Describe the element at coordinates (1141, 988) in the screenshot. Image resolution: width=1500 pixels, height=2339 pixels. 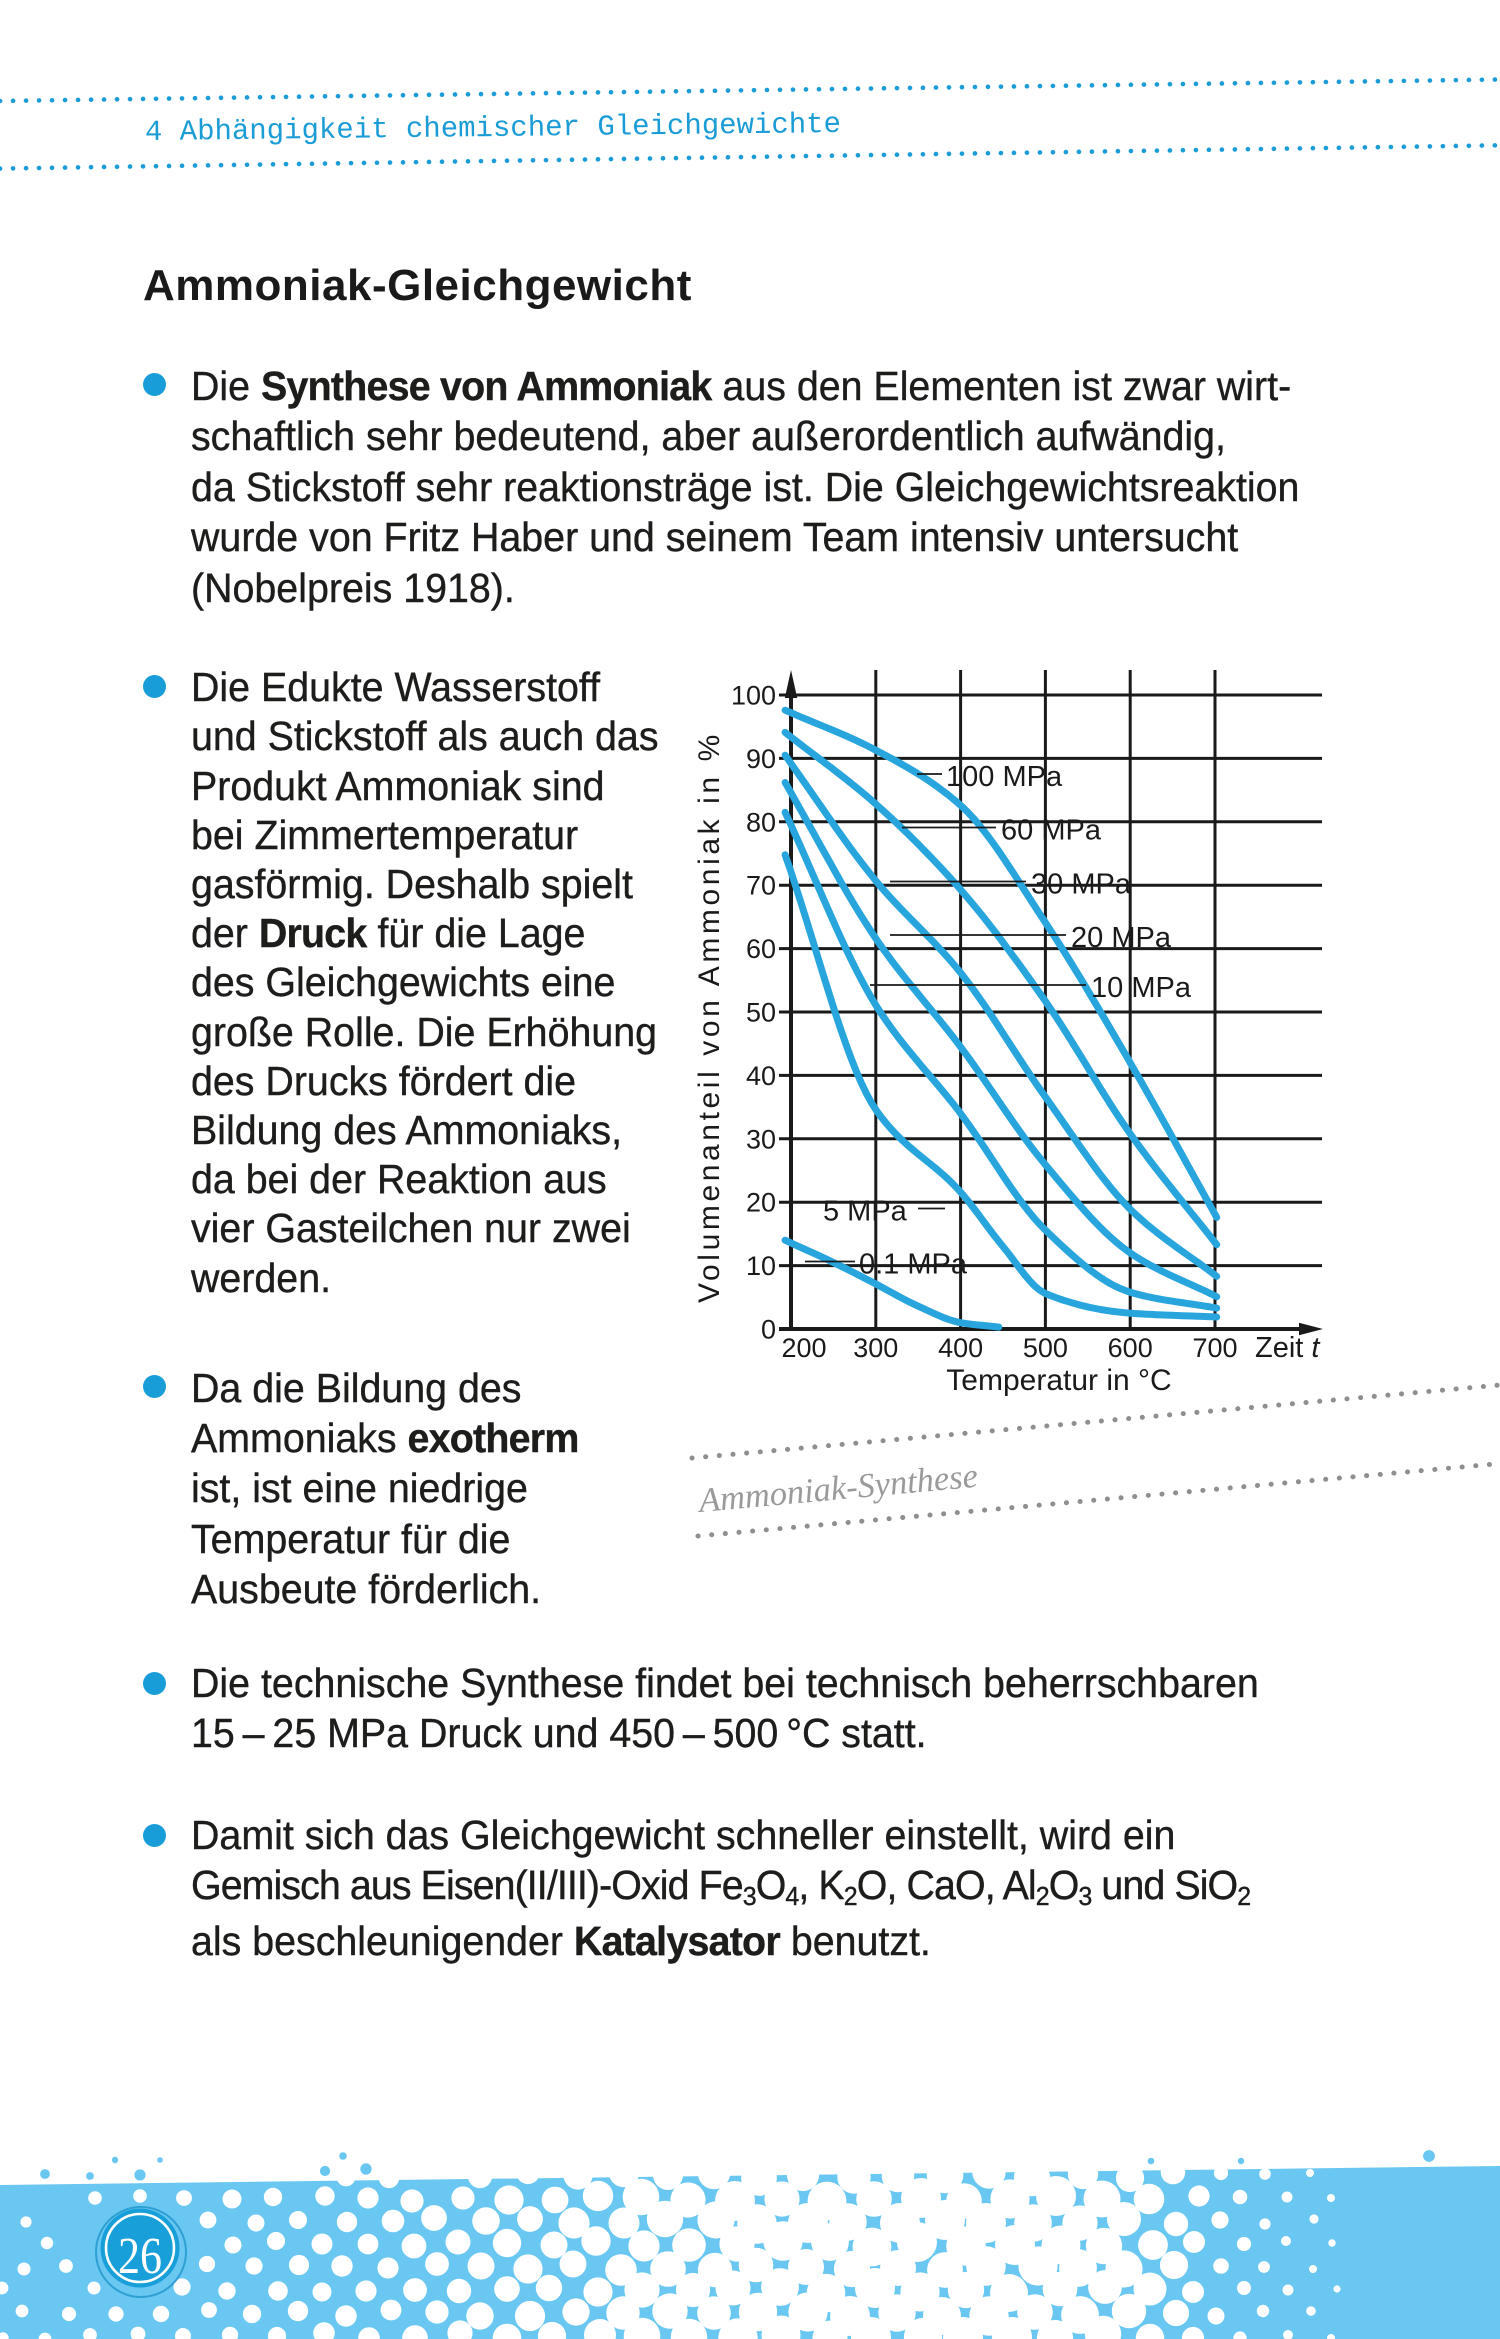
I see `svg-text: 10 MPa` at that location.